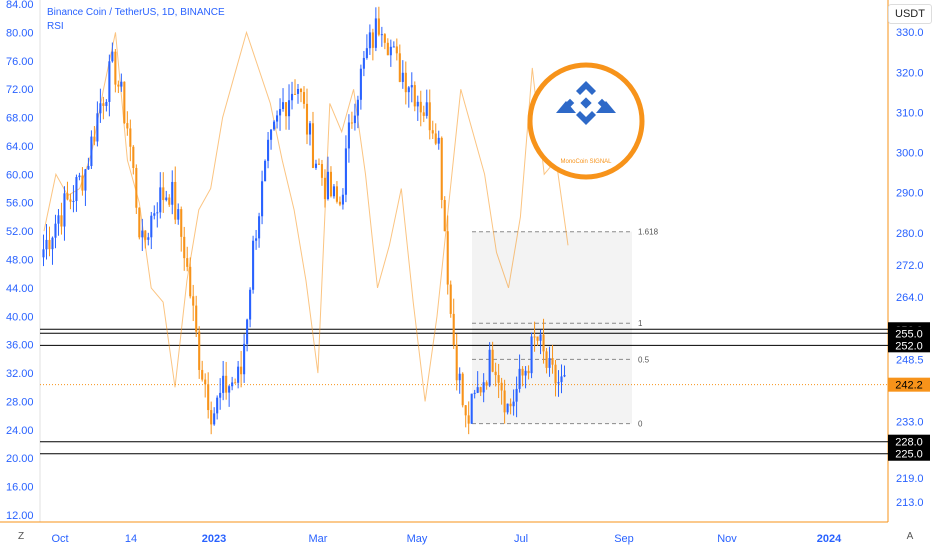 This screenshot has width=932, height=550. Describe the element at coordinates (20, 289) in the screenshot. I see `left-tick-label: 44.00` at that location.